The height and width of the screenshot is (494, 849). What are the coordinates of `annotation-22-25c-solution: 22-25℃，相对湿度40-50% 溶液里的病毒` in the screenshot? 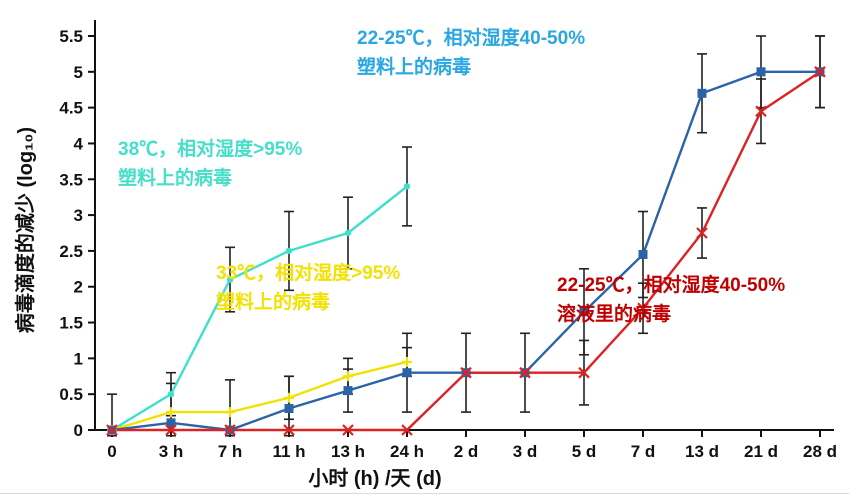 It's located at (671, 300).